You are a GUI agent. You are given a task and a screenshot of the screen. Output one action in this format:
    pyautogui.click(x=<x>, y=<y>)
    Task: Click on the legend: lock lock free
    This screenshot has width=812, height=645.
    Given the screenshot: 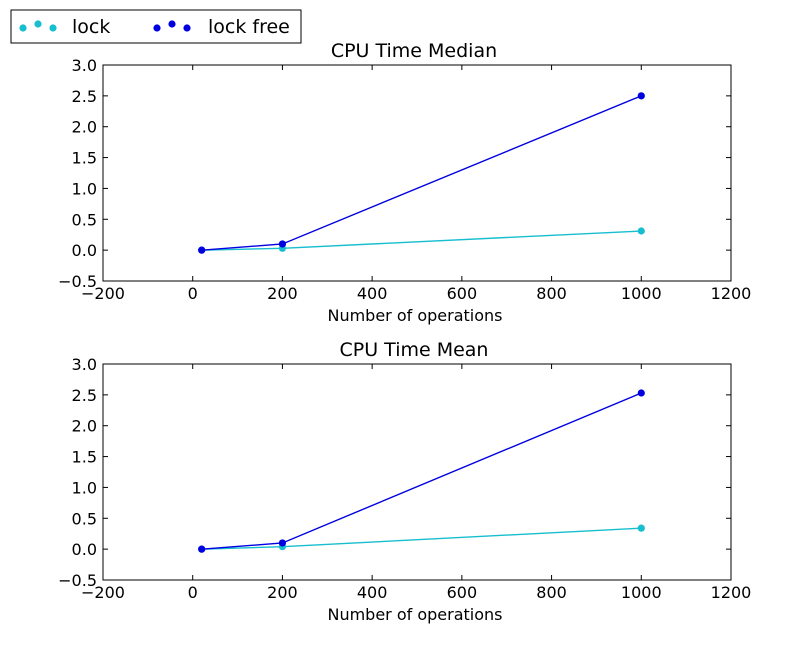 What is the action you would take?
    pyautogui.click(x=156, y=26)
    